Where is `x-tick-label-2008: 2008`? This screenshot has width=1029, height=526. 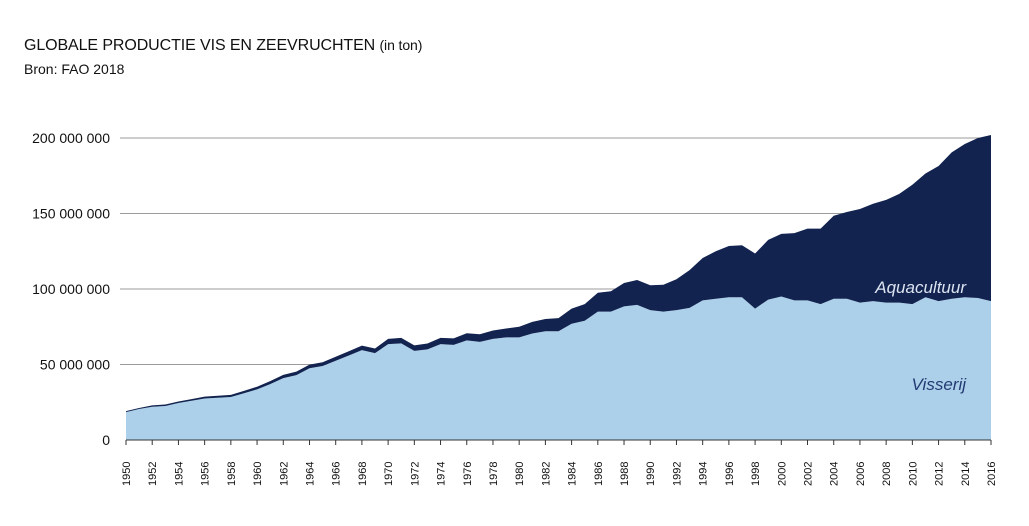
x-tick-label-2008: 2008 is located at coordinates (887, 474).